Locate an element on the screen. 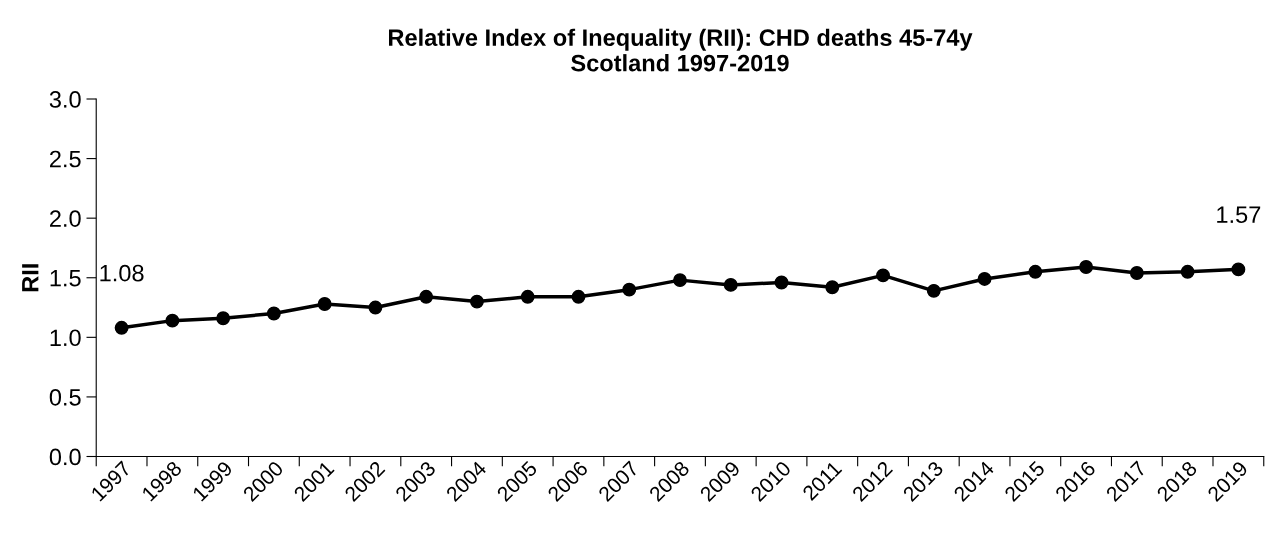  text: 3.0 is located at coordinates (65, 99).